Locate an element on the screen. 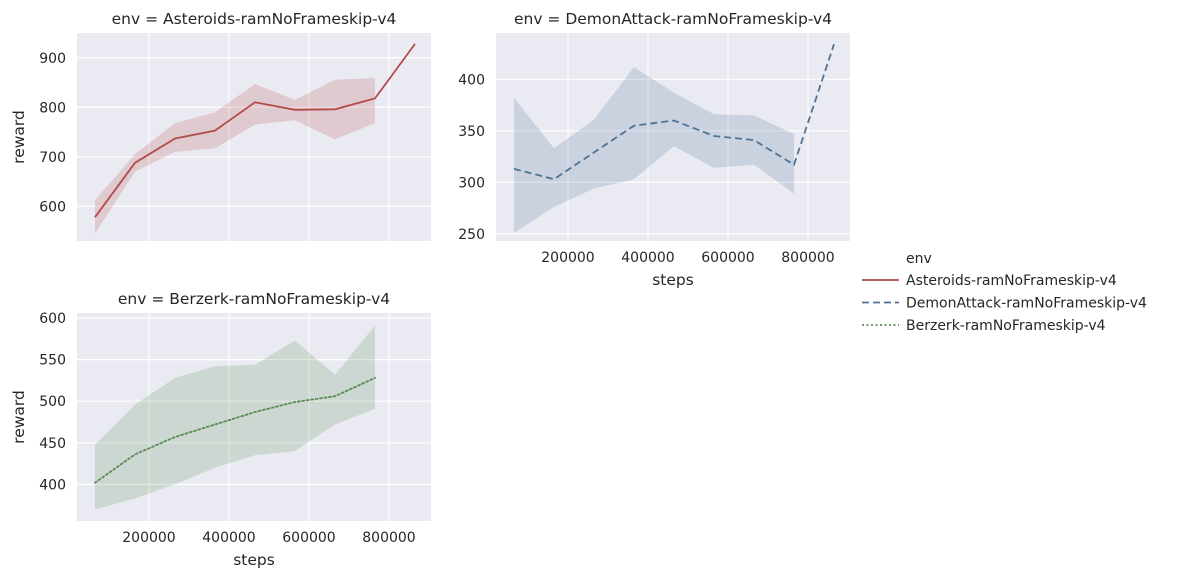  y-tick-label: 250 is located at coordinates (471, 235).